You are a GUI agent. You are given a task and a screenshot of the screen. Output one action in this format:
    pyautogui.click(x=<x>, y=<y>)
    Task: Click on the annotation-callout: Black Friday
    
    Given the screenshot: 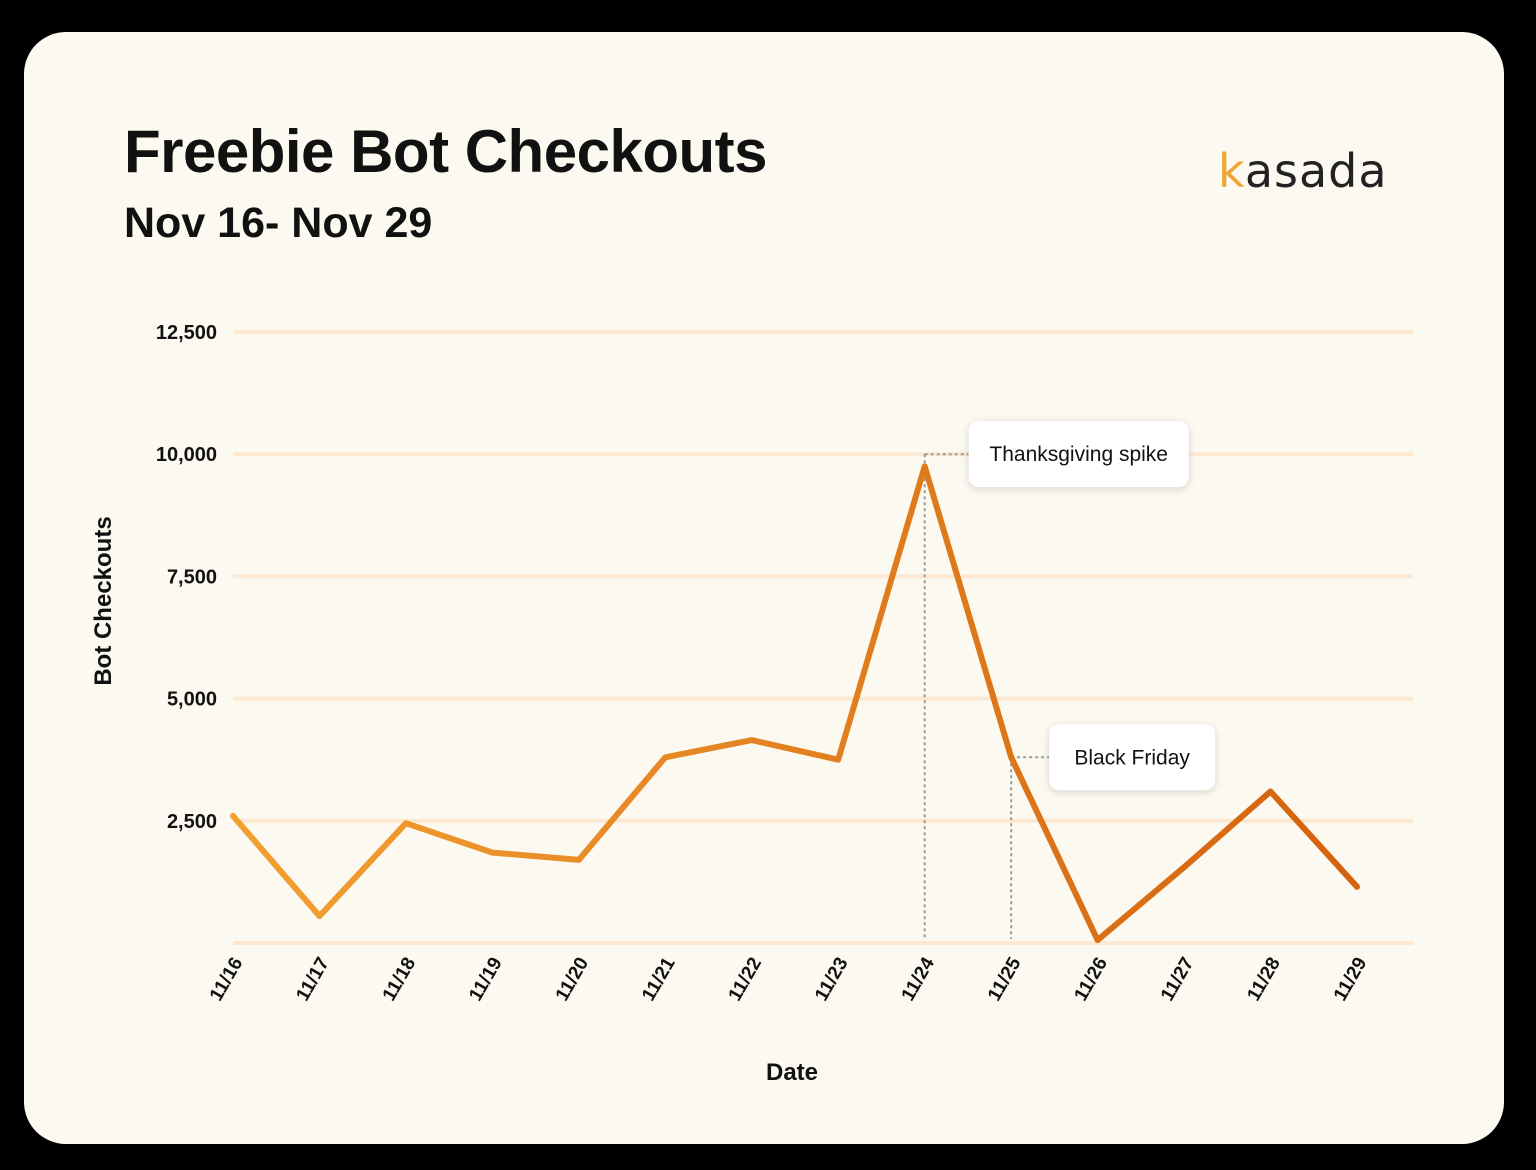 What is the action you would take?
    pyautogui.click(x=1132, y=757)
    